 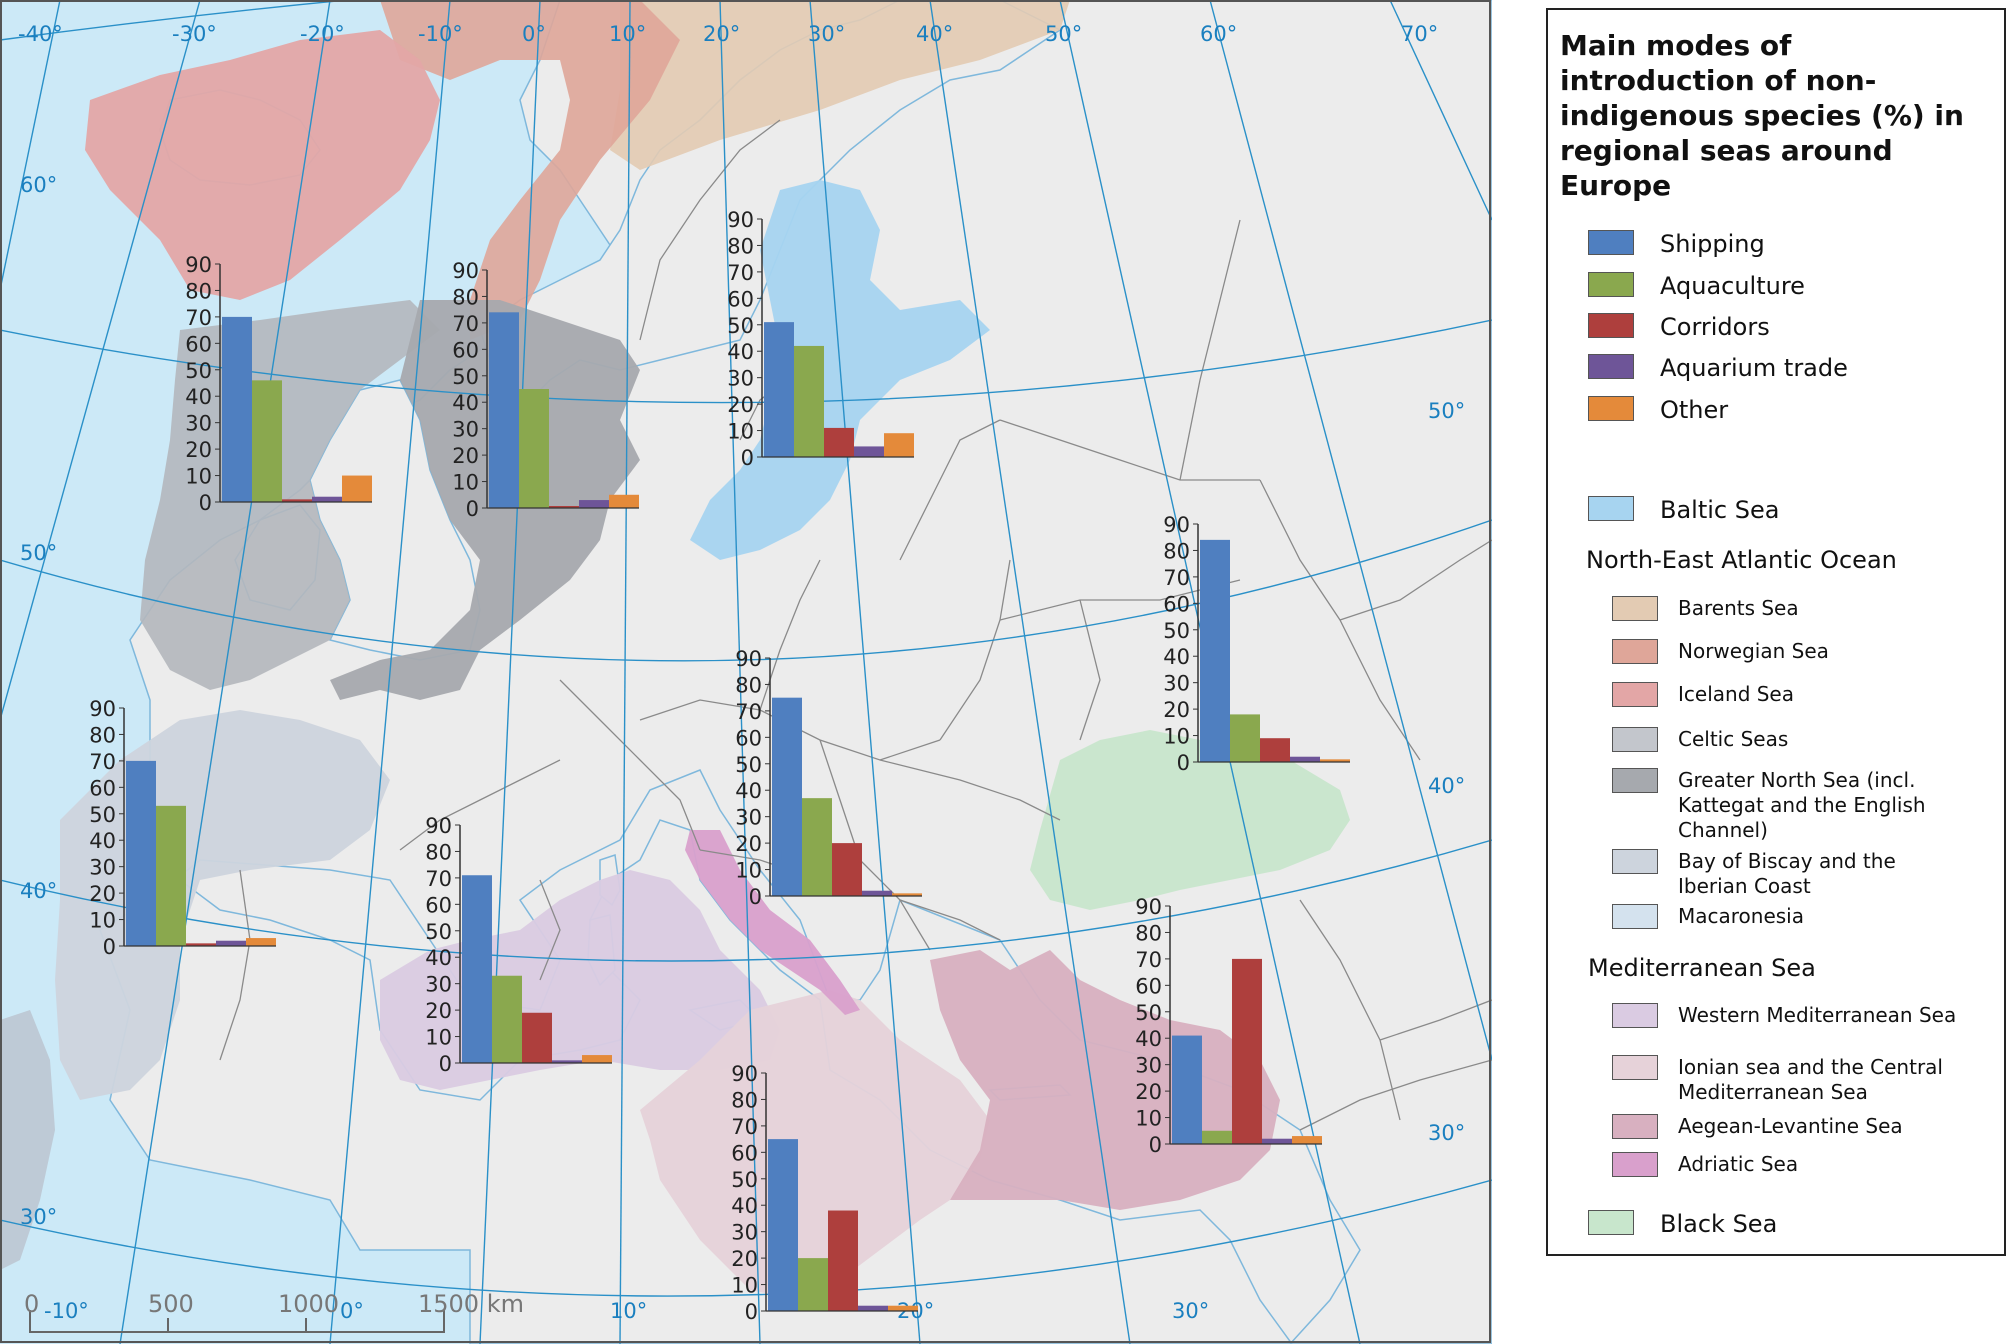 What do you see at coordinates (38, 185) in the screenshot?
I see `lat-label: 60°` at bounding box center [38, 185].